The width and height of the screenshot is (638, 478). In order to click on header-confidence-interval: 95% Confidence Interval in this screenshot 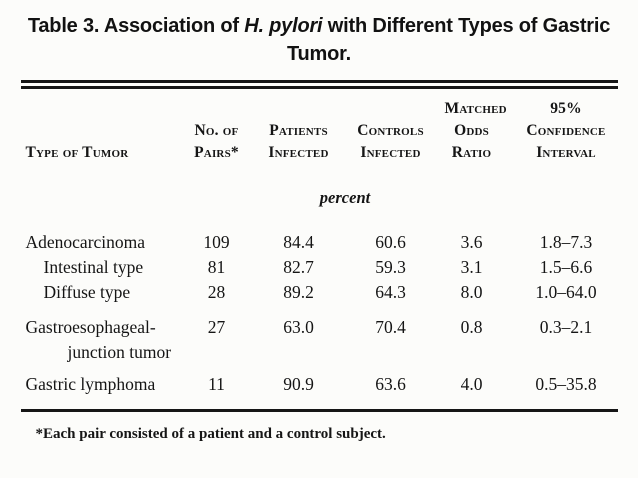, I will do `click(566, 130)`.